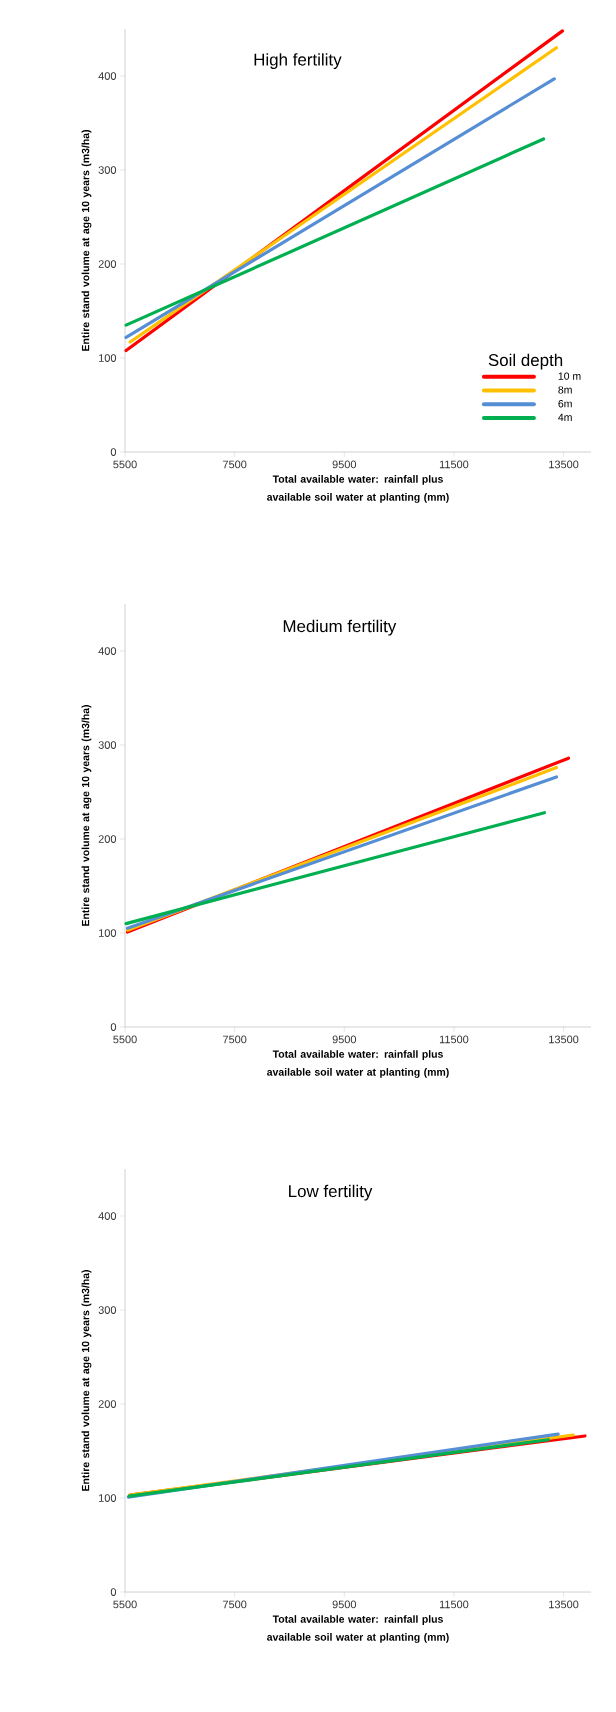 This screenshot has height=1712, width=616. Describe the element at coordinates (340, 627) in the screenshot. I see `text: Medium fertility` at that location.